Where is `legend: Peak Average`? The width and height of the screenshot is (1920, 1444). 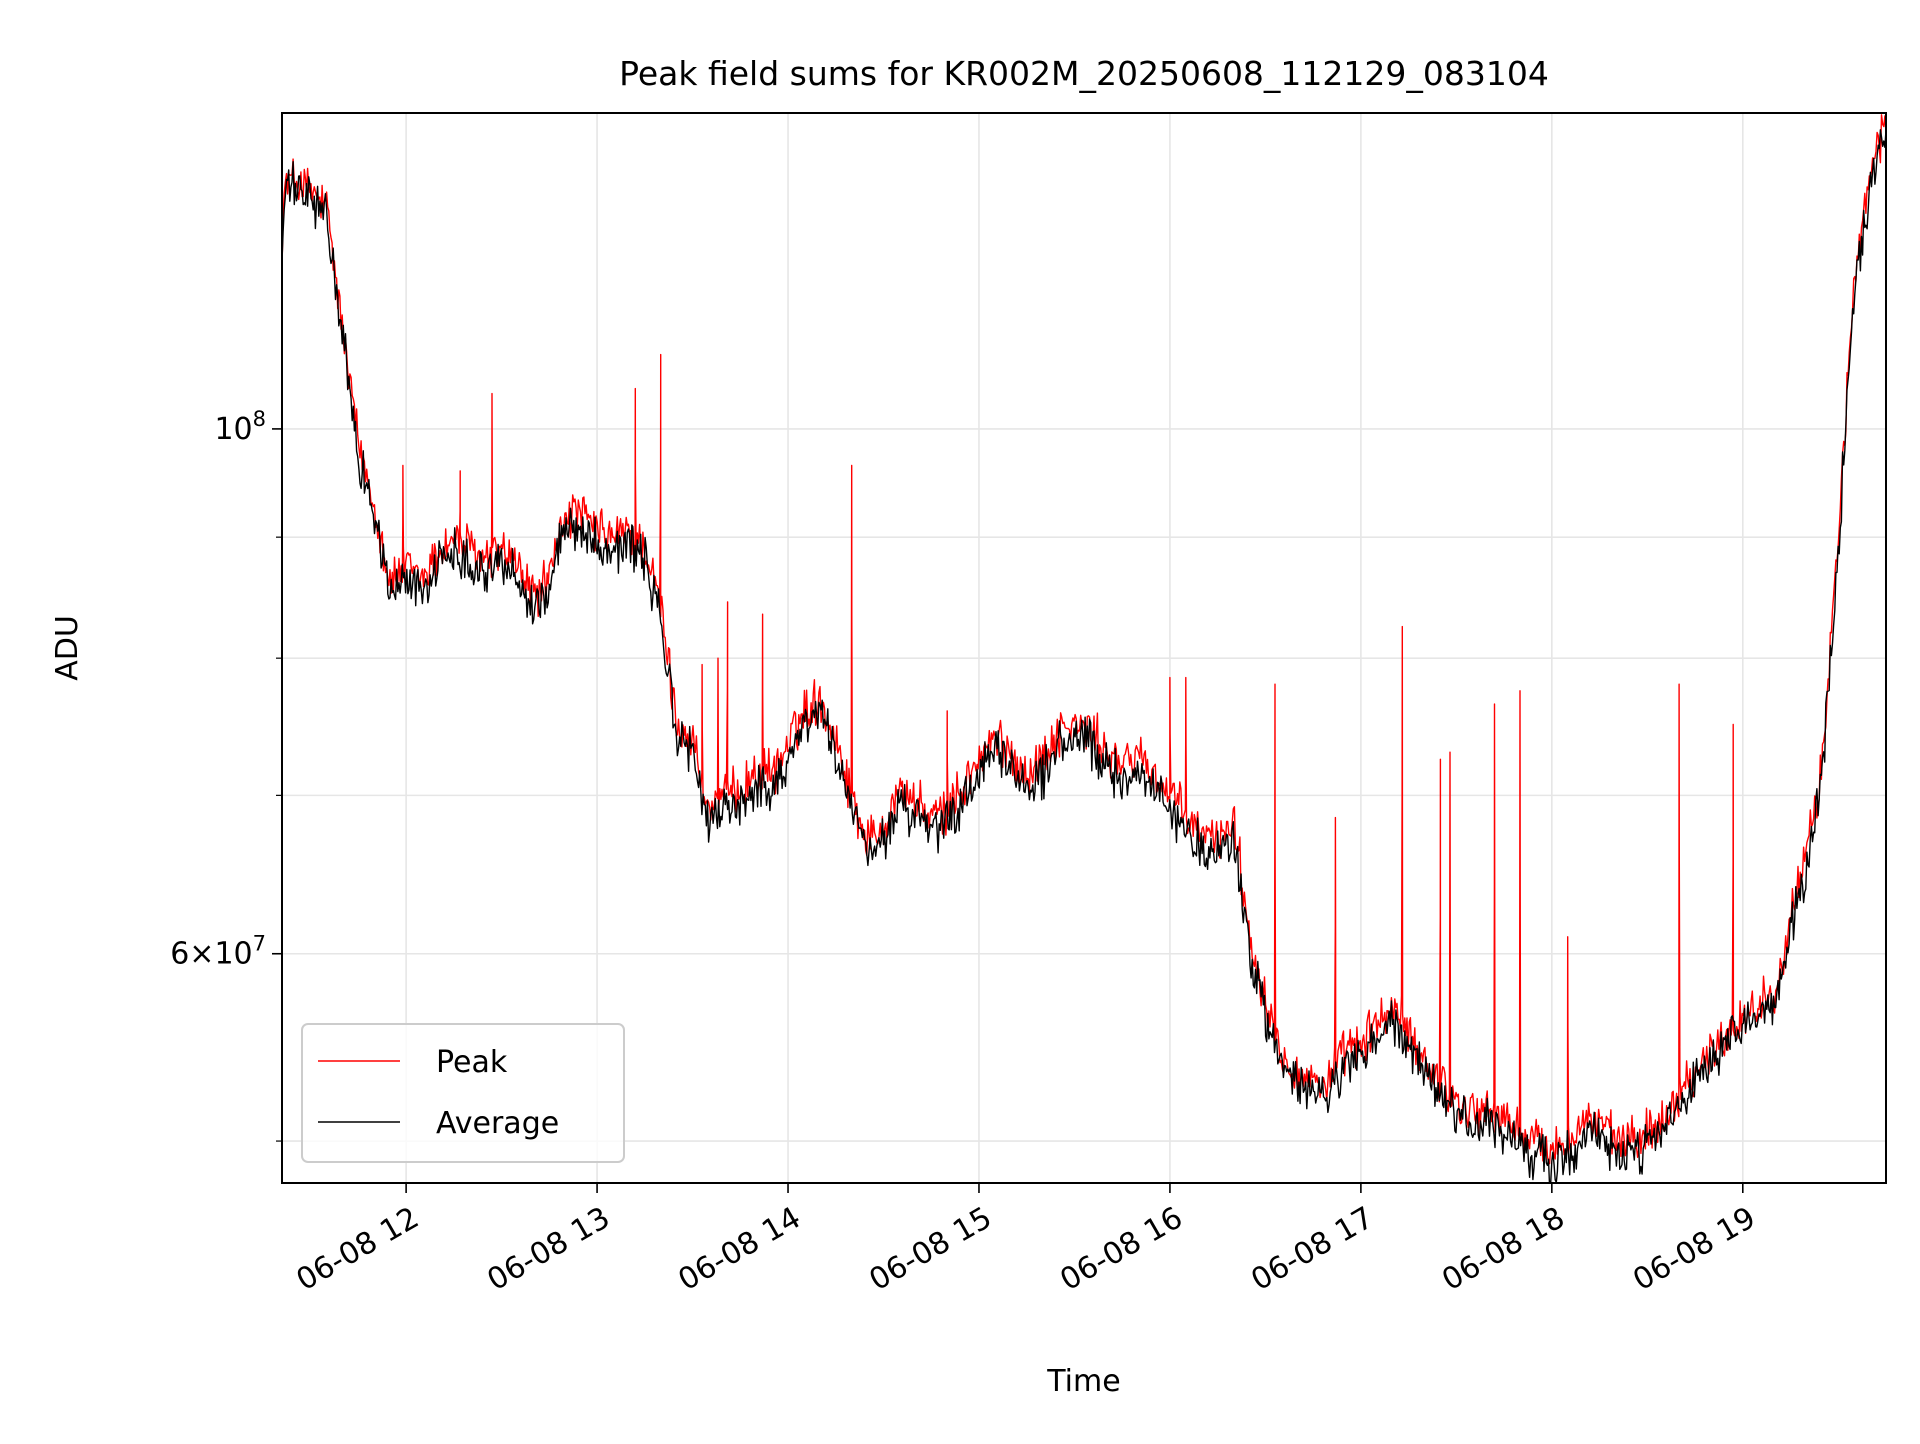 legend: Peak Average is located at coordinates (463, 1093).